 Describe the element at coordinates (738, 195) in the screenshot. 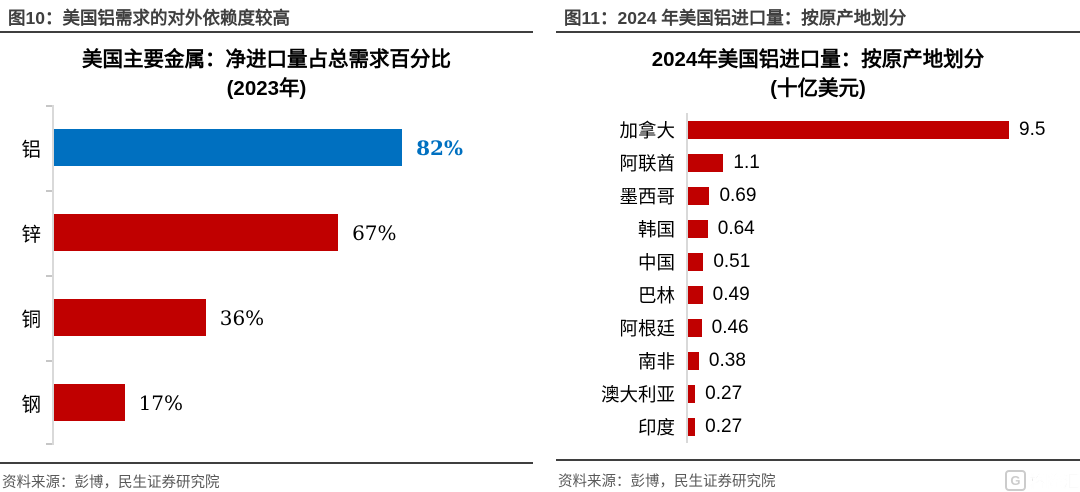

I see `value-label: 0.69` at that location.